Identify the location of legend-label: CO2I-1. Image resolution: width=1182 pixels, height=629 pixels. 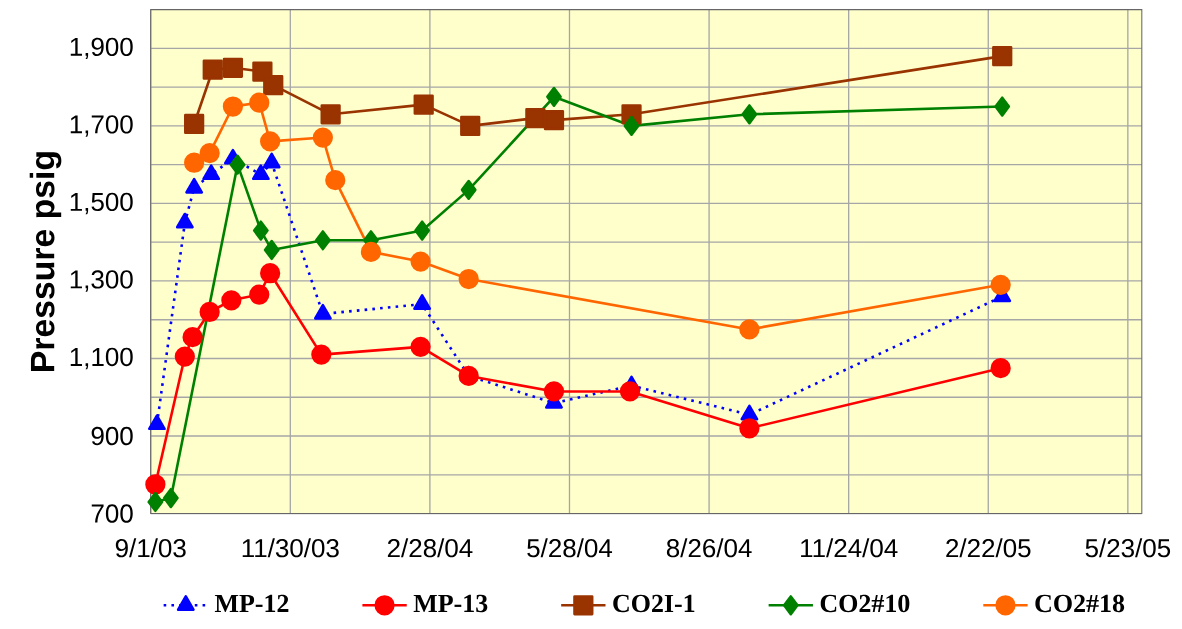
(654, 603).